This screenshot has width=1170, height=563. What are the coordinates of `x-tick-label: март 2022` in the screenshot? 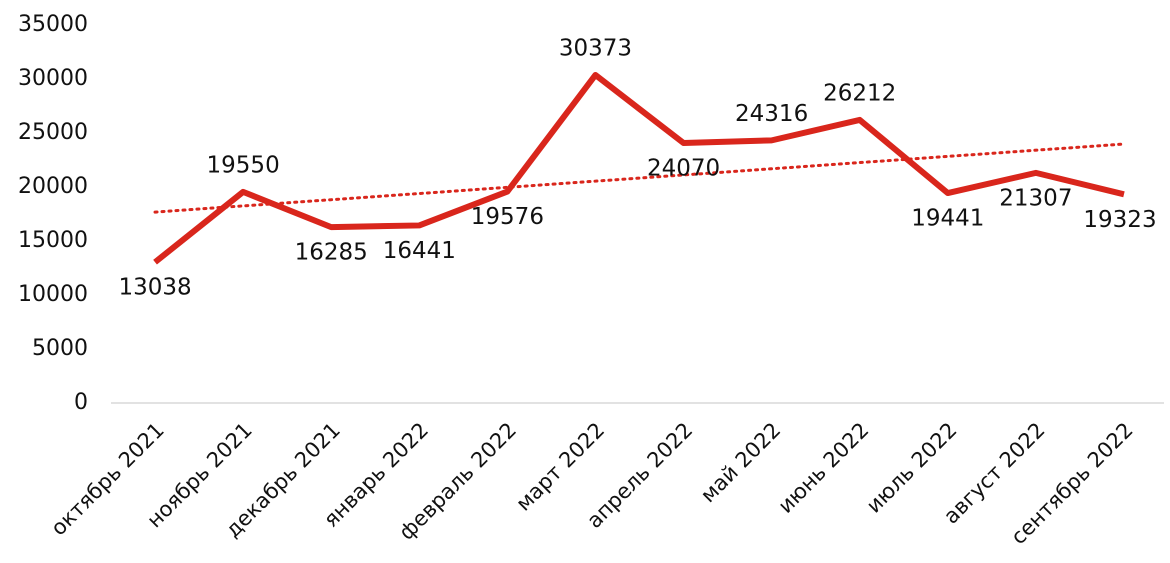 It's located at (560, 467).